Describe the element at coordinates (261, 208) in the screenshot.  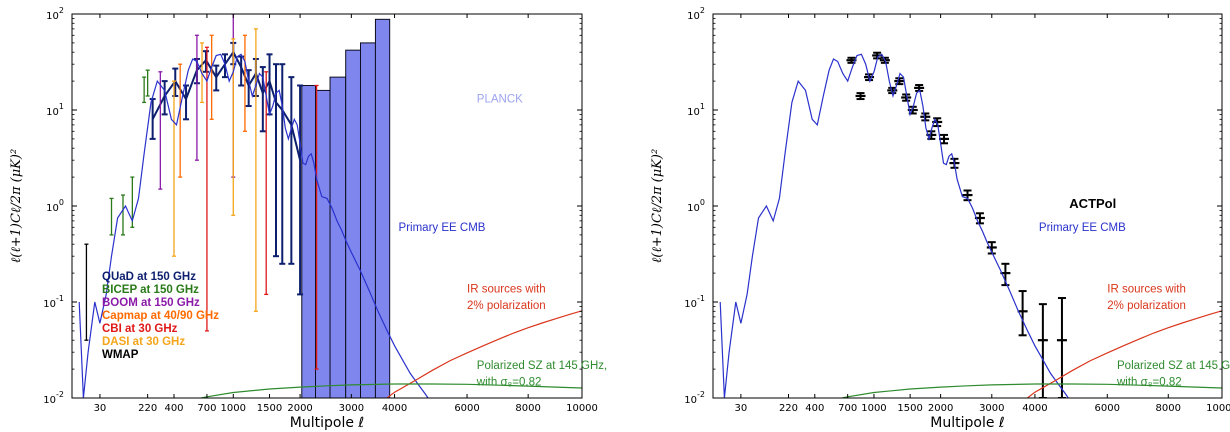
I see `errorbars-cbi` at that location.